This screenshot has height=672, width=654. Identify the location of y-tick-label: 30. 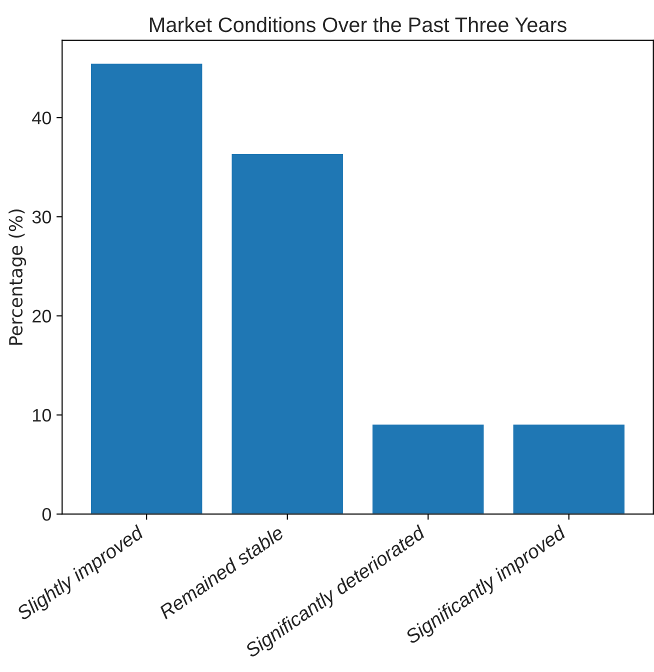
(42, 217).